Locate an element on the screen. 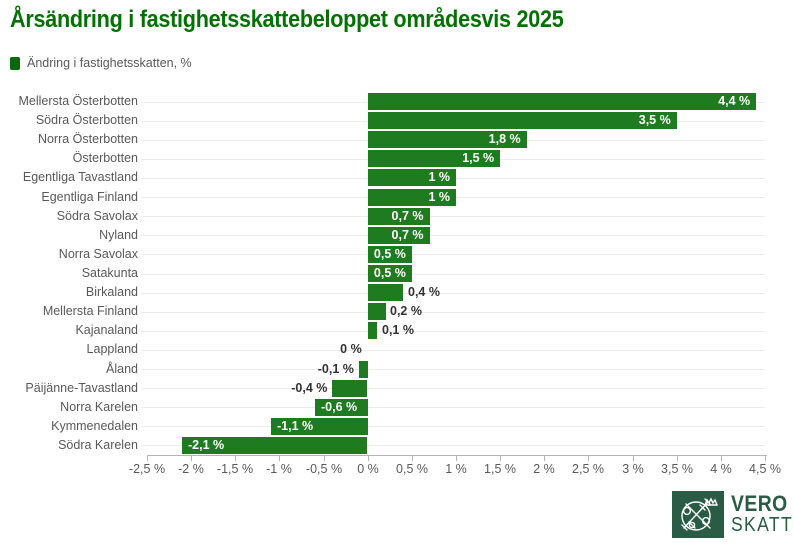 This screenshot has width=794, height=545. x-axis-tick-label: 2,5 % is located at coordinates (588, 469).